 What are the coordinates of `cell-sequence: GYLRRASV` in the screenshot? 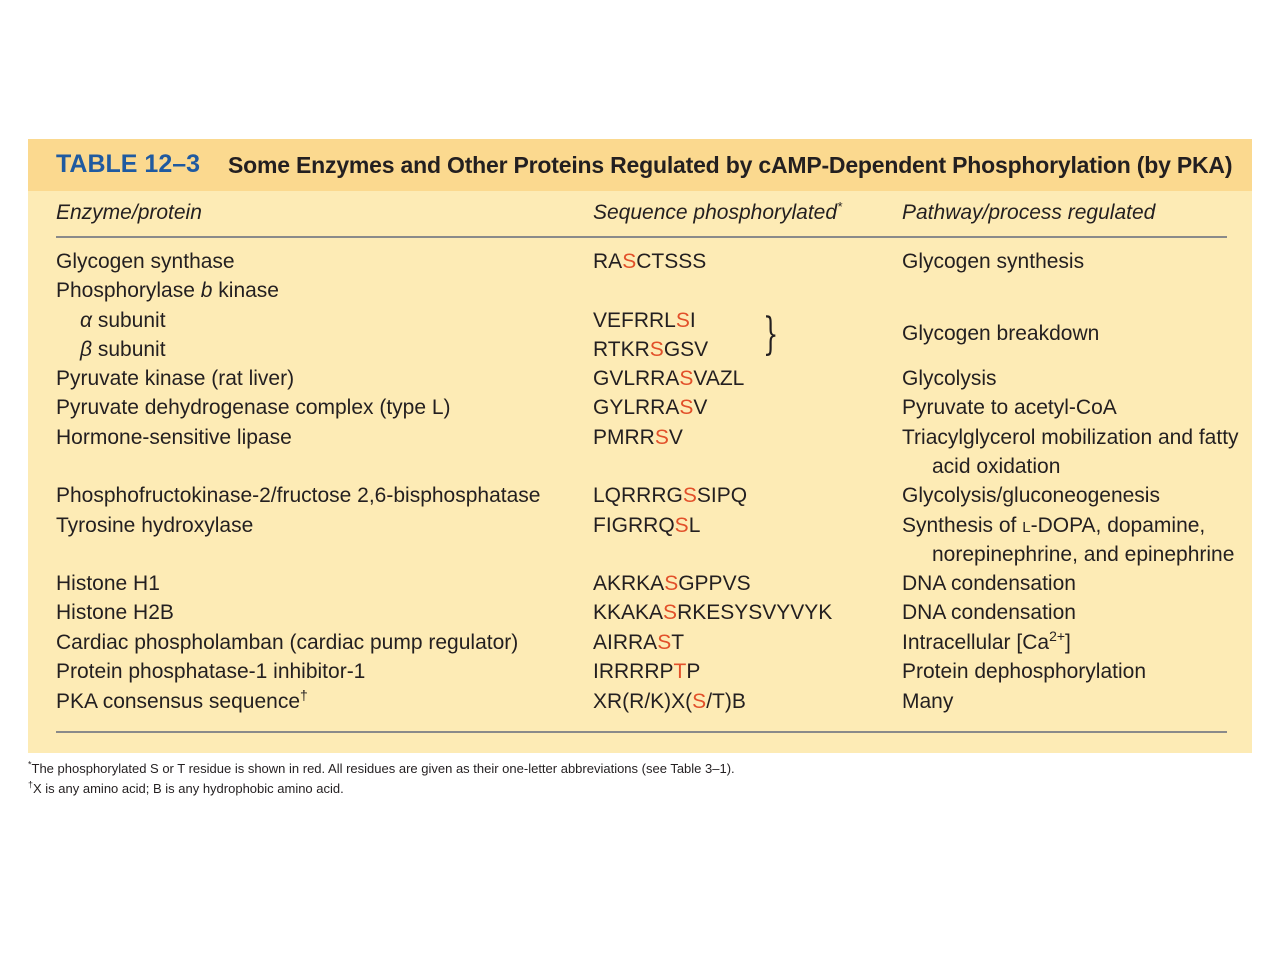 It's located at (650, 407).